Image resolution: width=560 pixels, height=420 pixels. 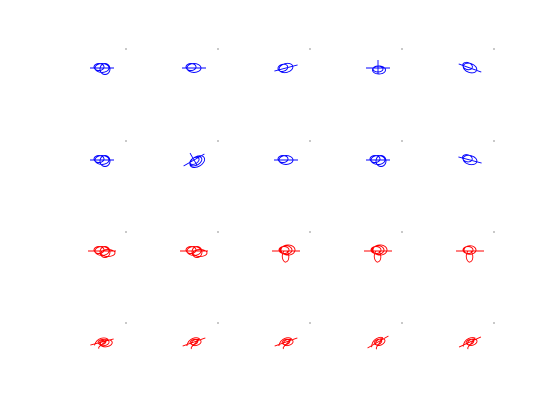 I want to click on glyph-r4-c3, so click(x=286, y=343).